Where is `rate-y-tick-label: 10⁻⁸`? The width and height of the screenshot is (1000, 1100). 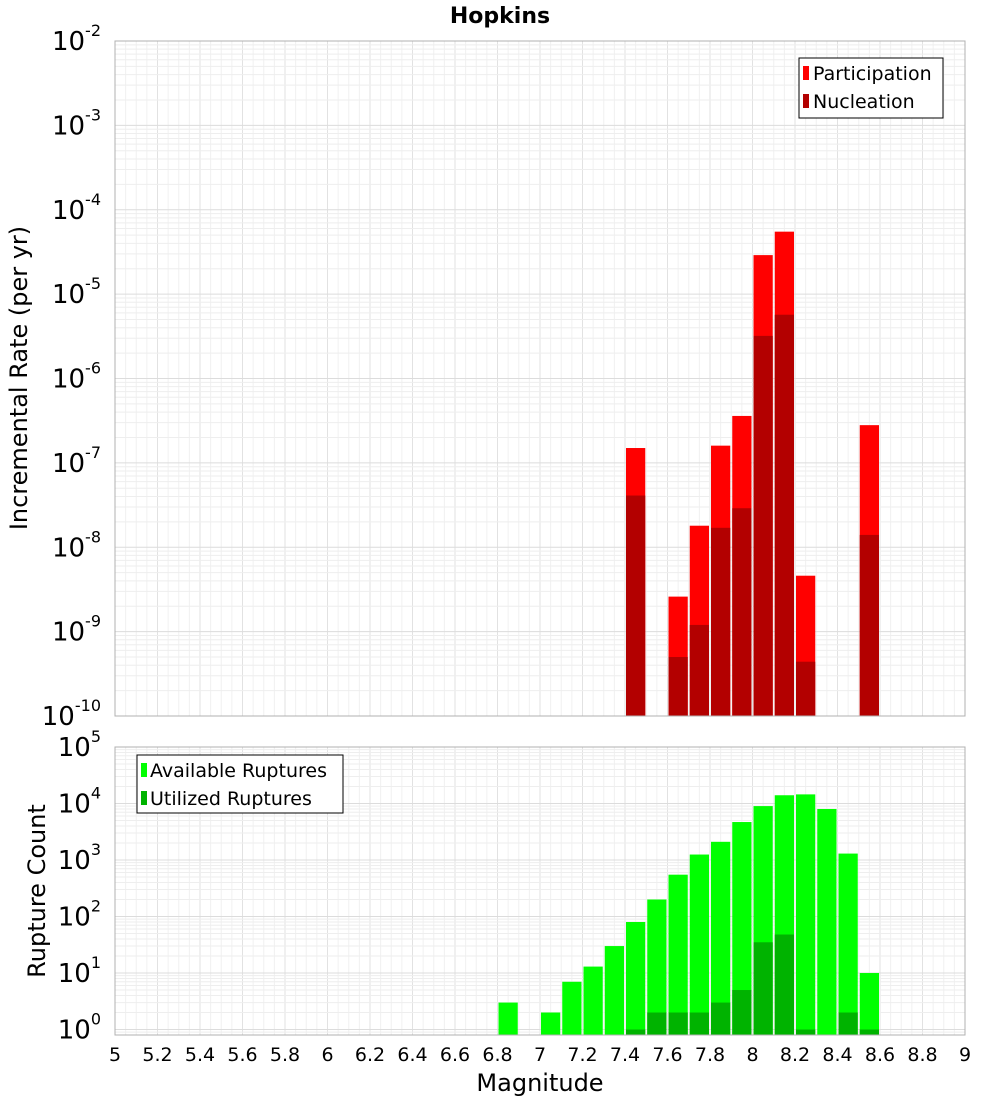 rate-y-tick-label: 10⁻⁸ is located at coordinates (76, 545).